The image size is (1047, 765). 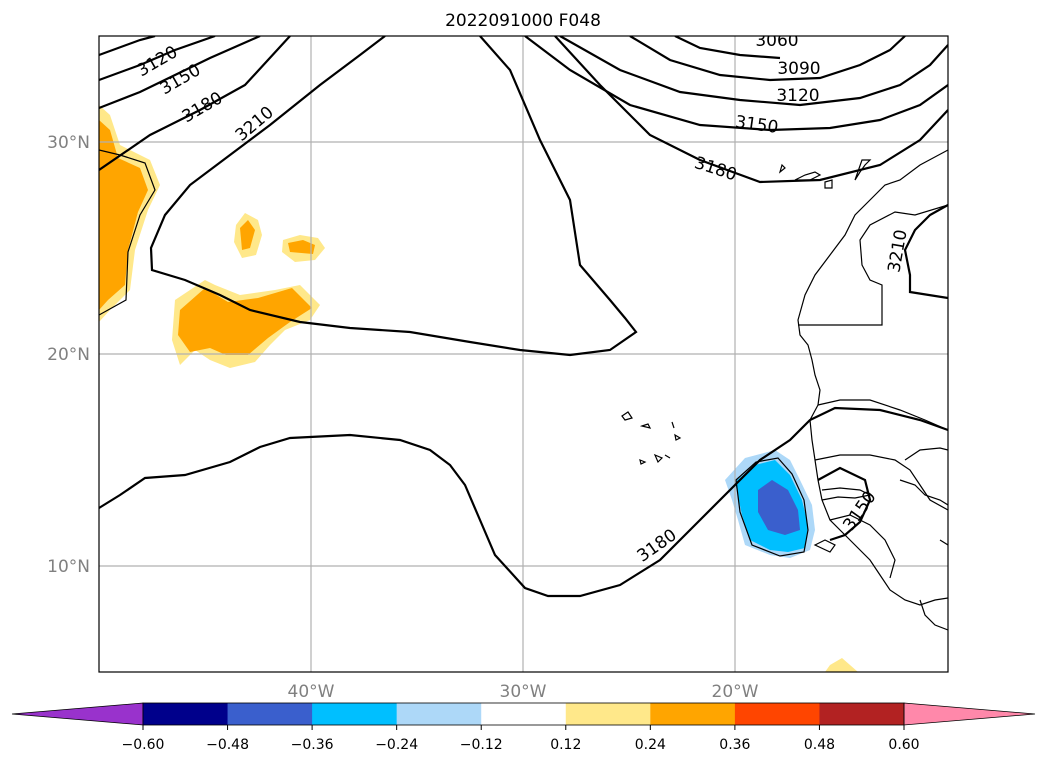 What do you see at coordinates (312, 745) in the screenshot?
I see `colorbar-tick-label: −0.36` at bounding box center [312, 745].